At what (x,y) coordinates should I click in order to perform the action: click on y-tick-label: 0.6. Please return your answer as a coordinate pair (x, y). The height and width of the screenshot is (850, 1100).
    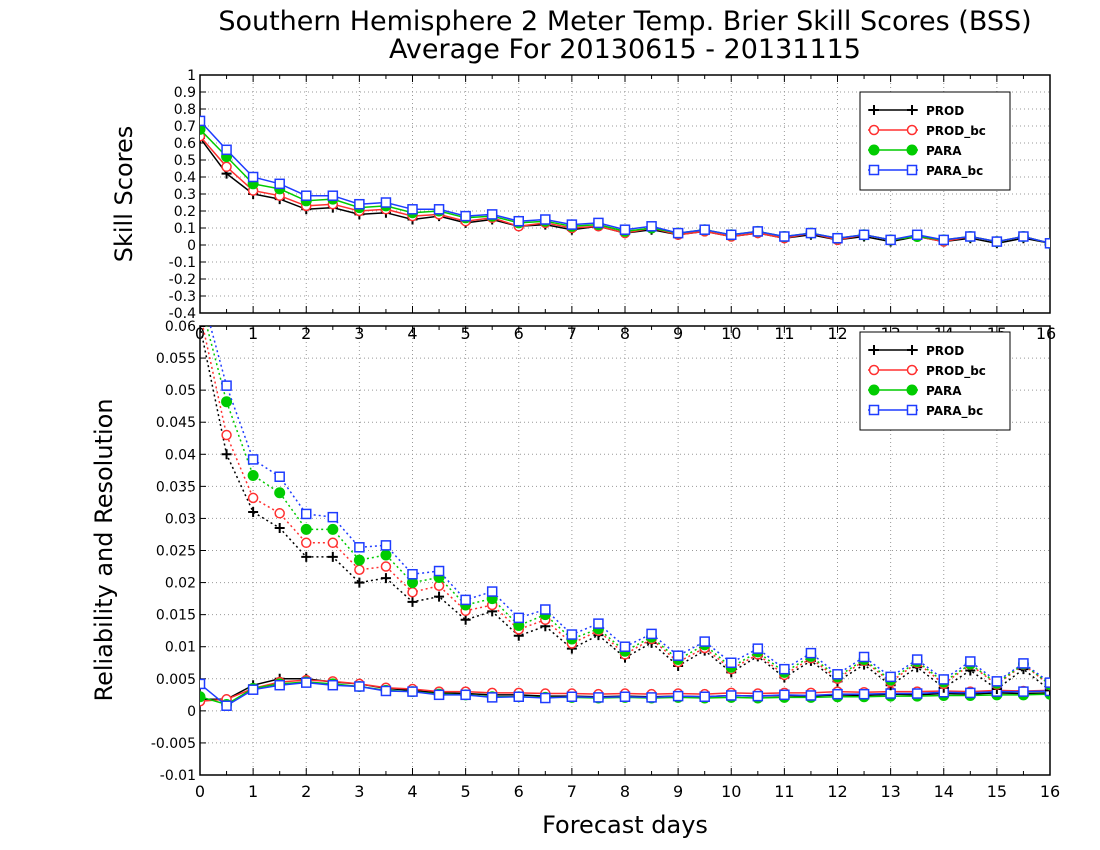
    Looking at the image, I should click on (185, 144).